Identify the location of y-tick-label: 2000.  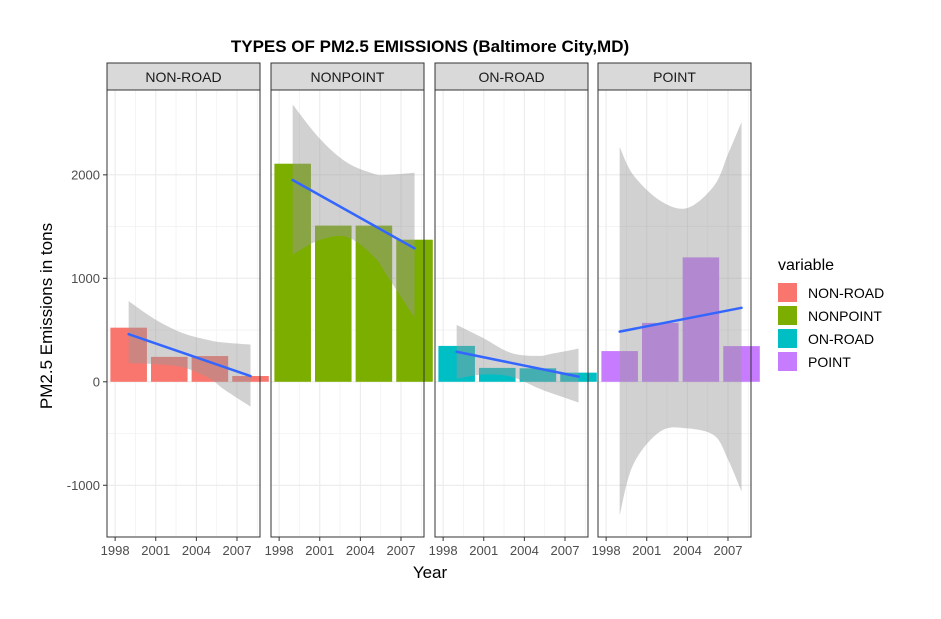
(85, 174).